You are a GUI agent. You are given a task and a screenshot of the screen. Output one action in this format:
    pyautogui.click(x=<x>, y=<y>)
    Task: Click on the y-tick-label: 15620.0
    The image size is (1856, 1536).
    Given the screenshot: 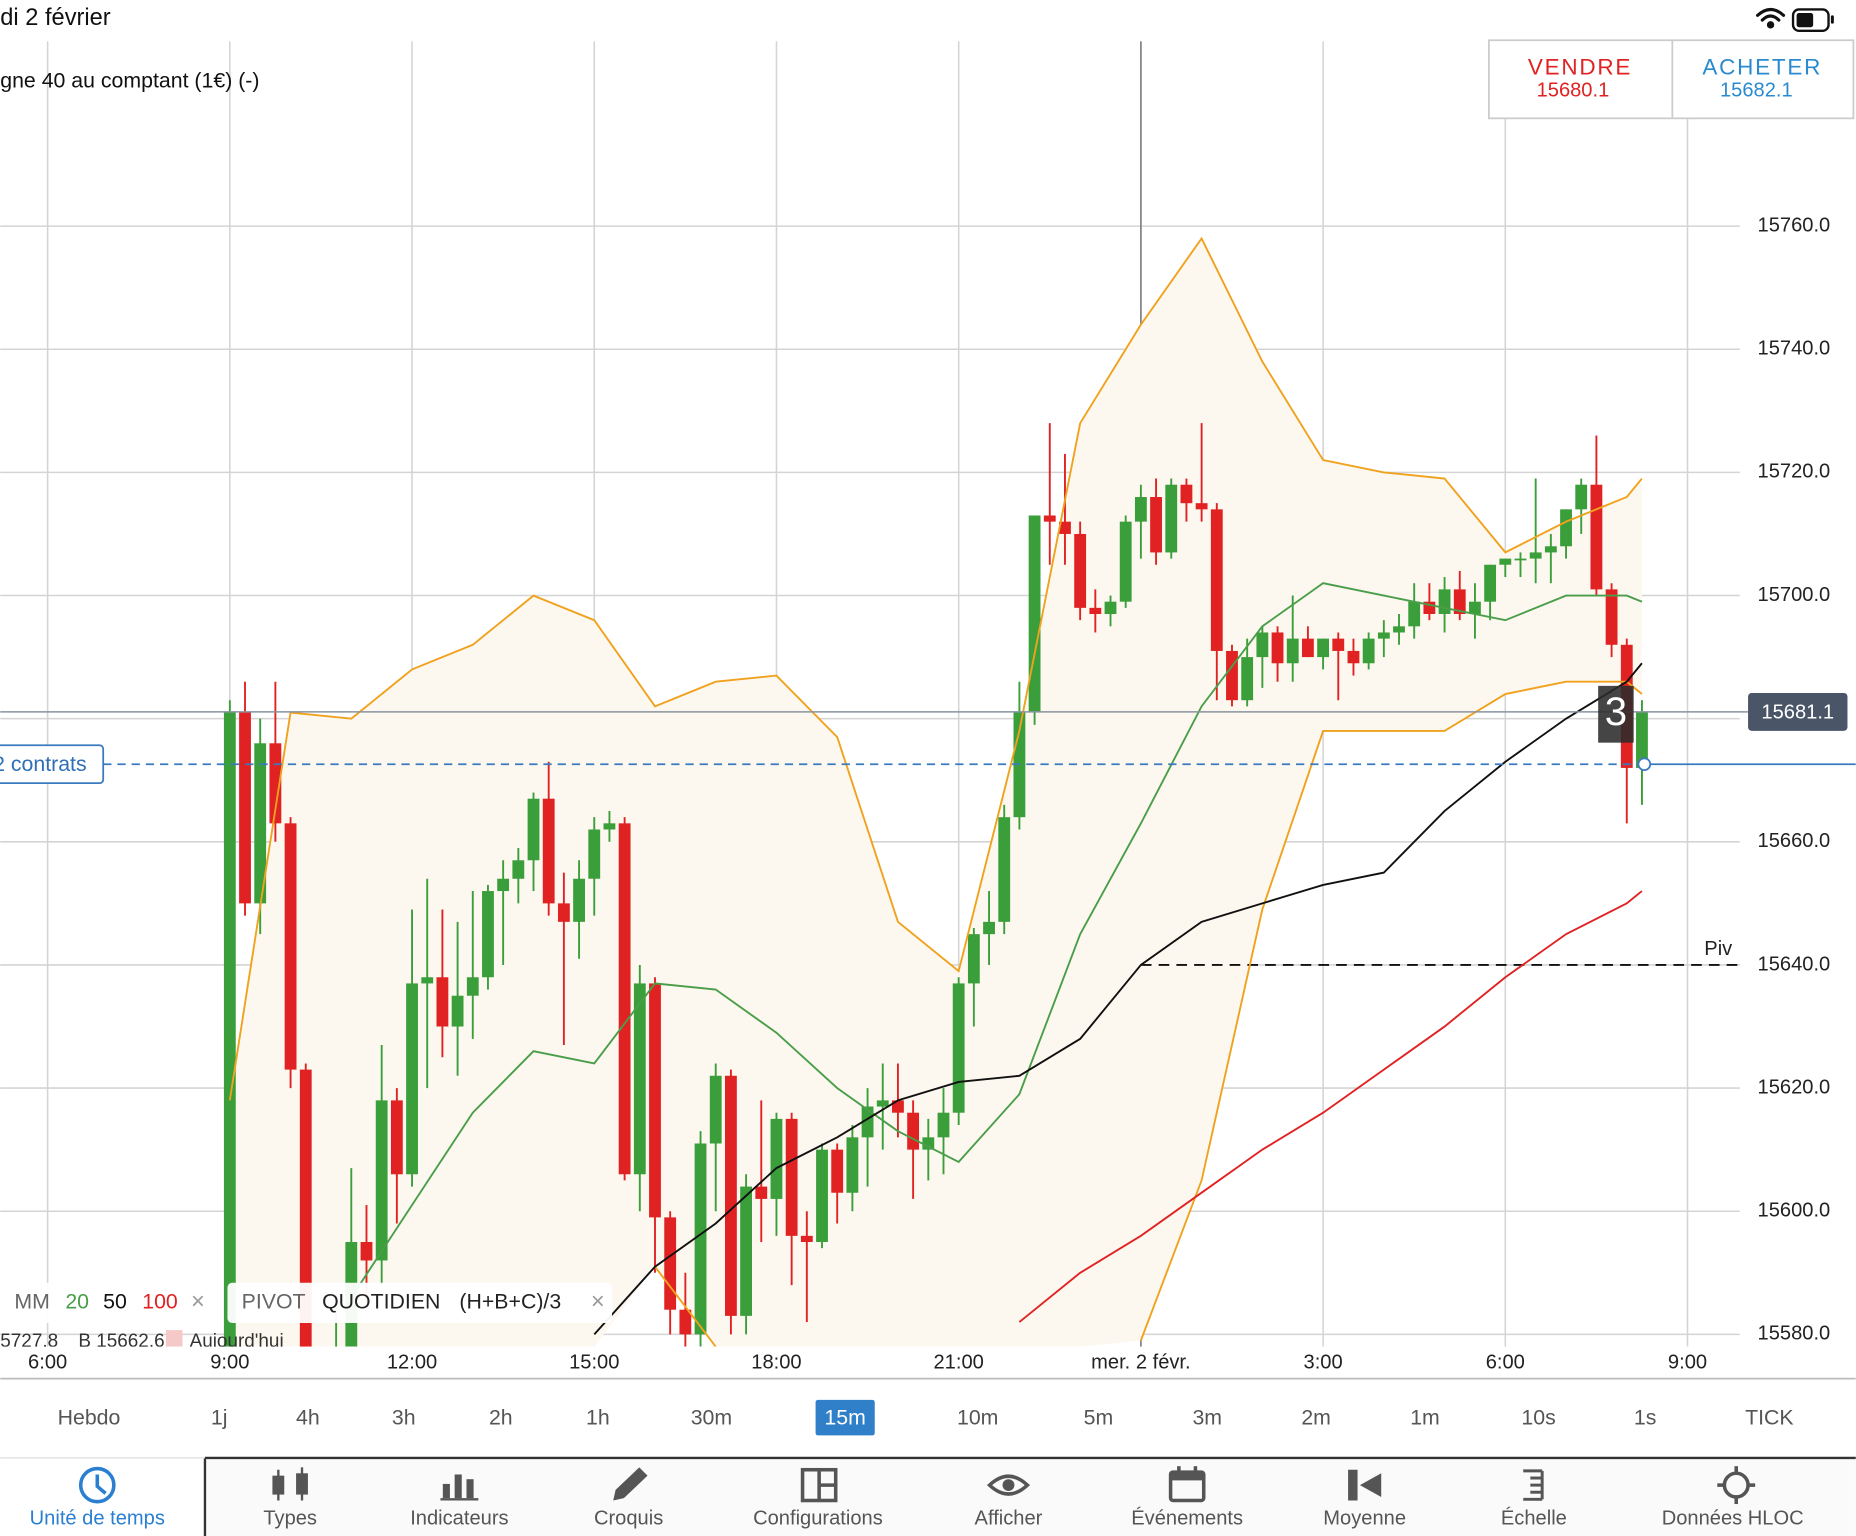 What is the action you would take?
    pyautogui.click(x=1794, y=1087)
    